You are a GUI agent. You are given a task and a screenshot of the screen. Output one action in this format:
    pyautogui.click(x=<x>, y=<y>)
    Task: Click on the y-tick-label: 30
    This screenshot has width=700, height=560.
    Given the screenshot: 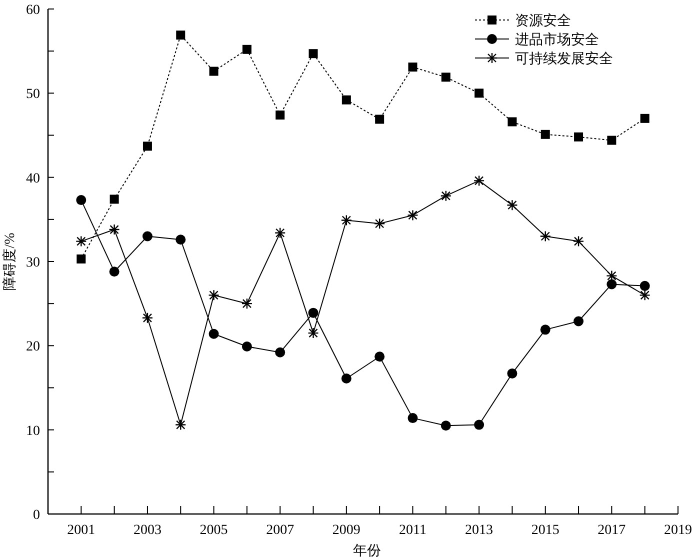 What is the action you would take?
    pyautogui.click(x=33, y=263)
    